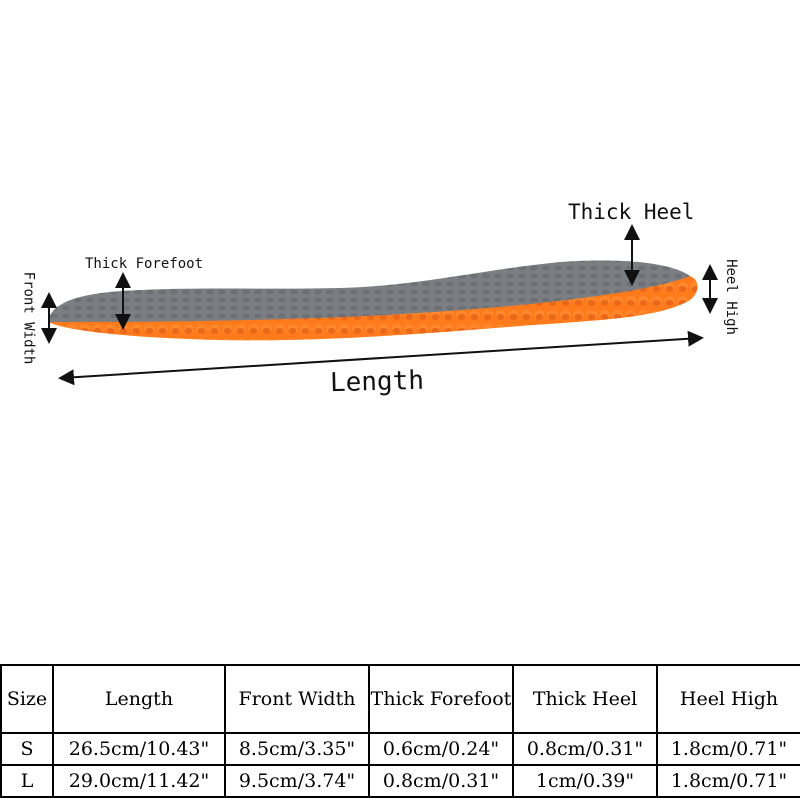 The width and height of the screenshot is (800, 800). I want to click on header-heel-high: Heel High, so click(728, 699).